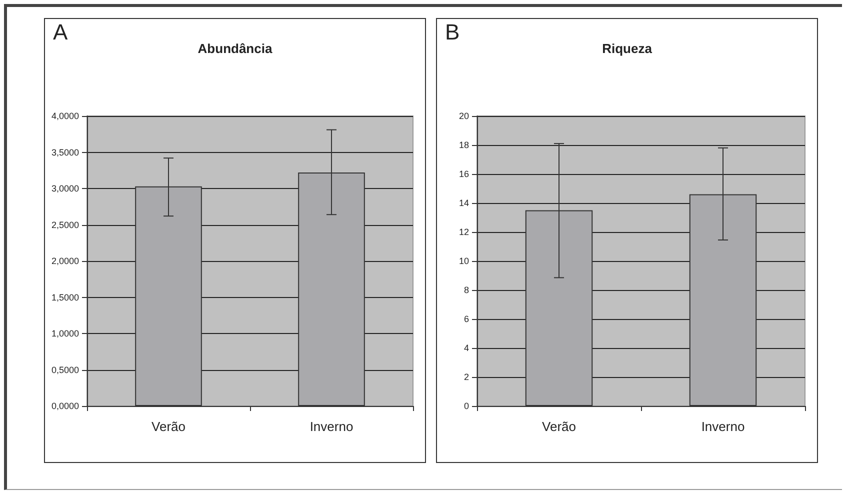 This screenshot has height=497, width=850. I want to click on y-tick-label: 4, so click(466, 348).